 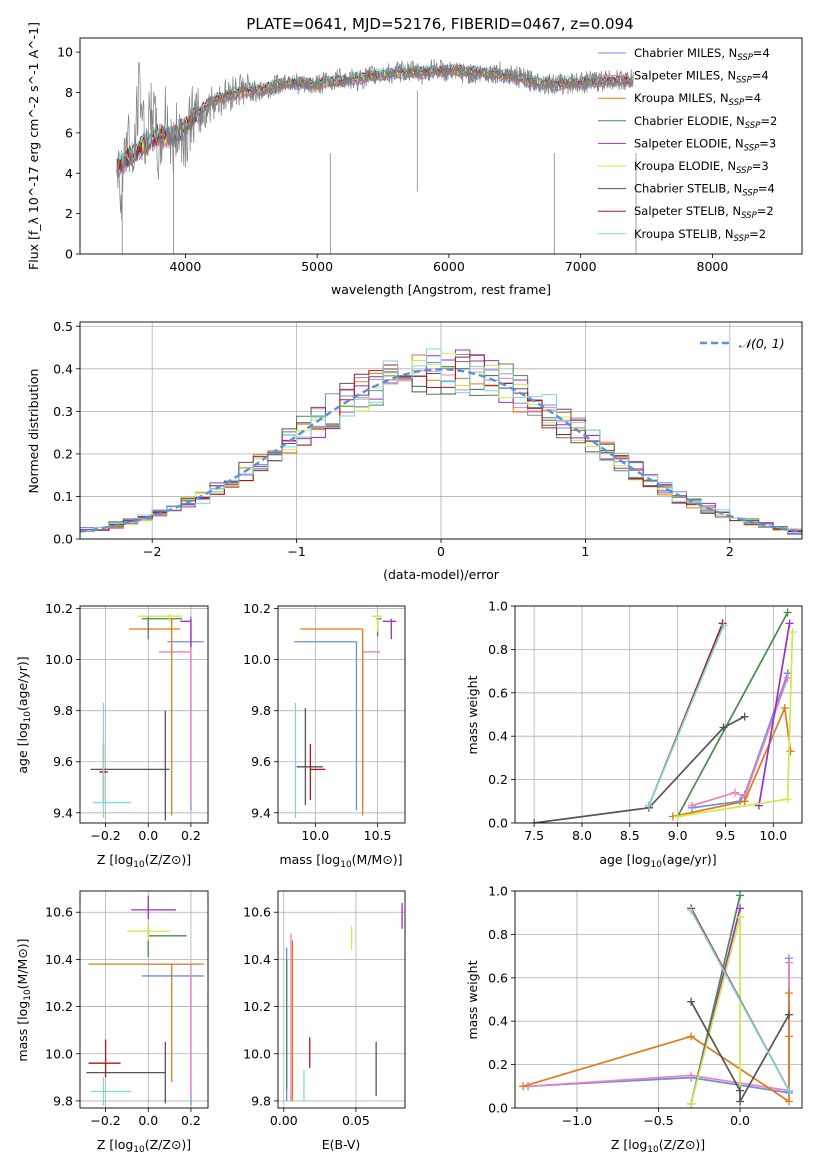 What do you see at coordinates (630, 835) in the screenshot?
I see `x-tick-label: 8.5` at bounding box center [630, 835].